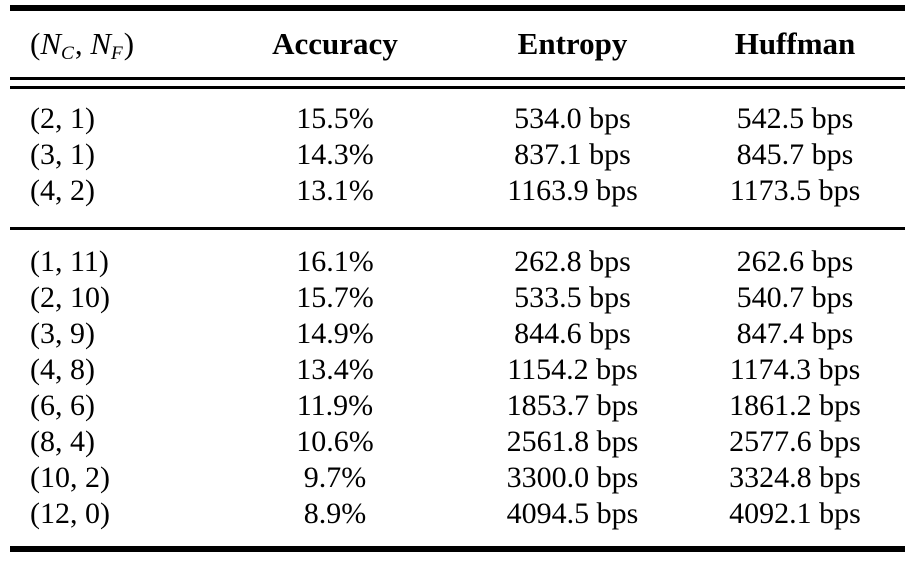  I want to click on entropy-cell: 1154.2 bps, so click(572, 369).